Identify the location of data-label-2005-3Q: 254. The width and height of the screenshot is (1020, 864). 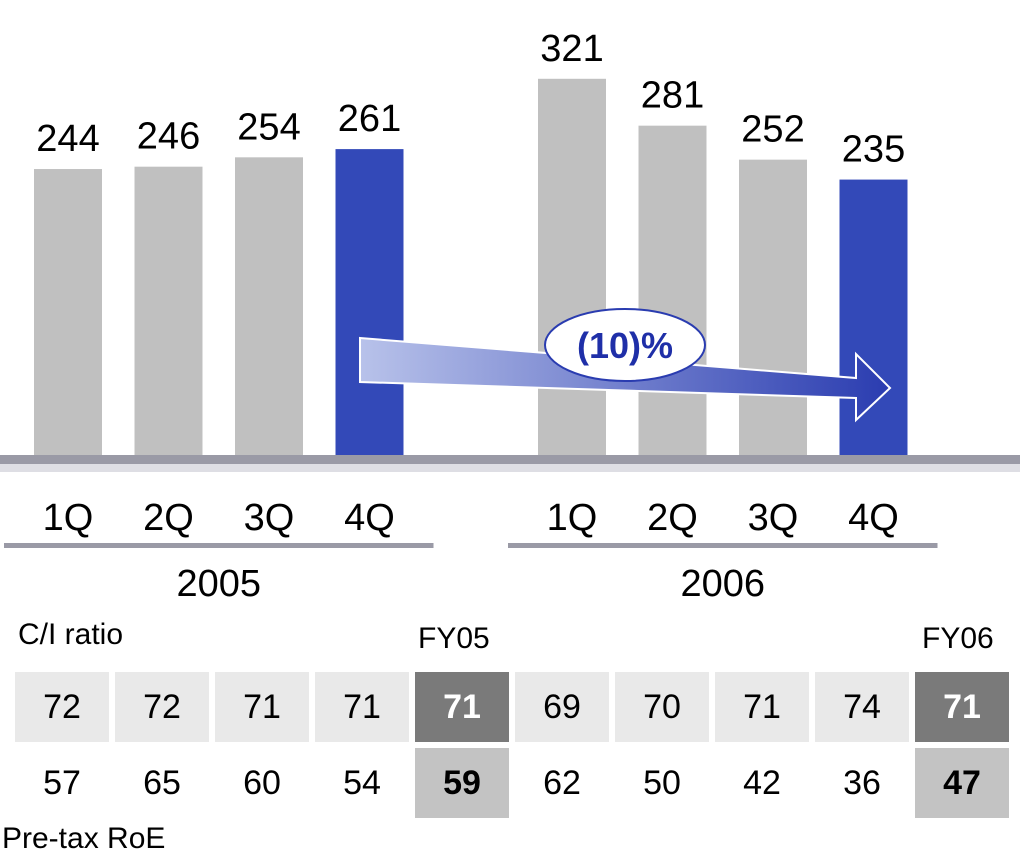
(268, 127).